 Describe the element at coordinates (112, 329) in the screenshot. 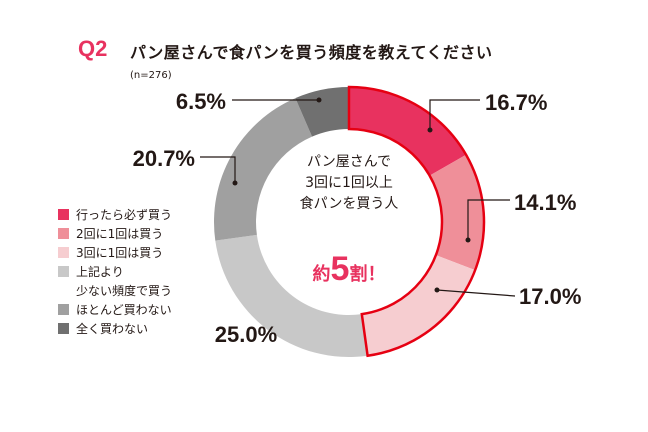

I see `legend-label: 全く買わない` at that location.